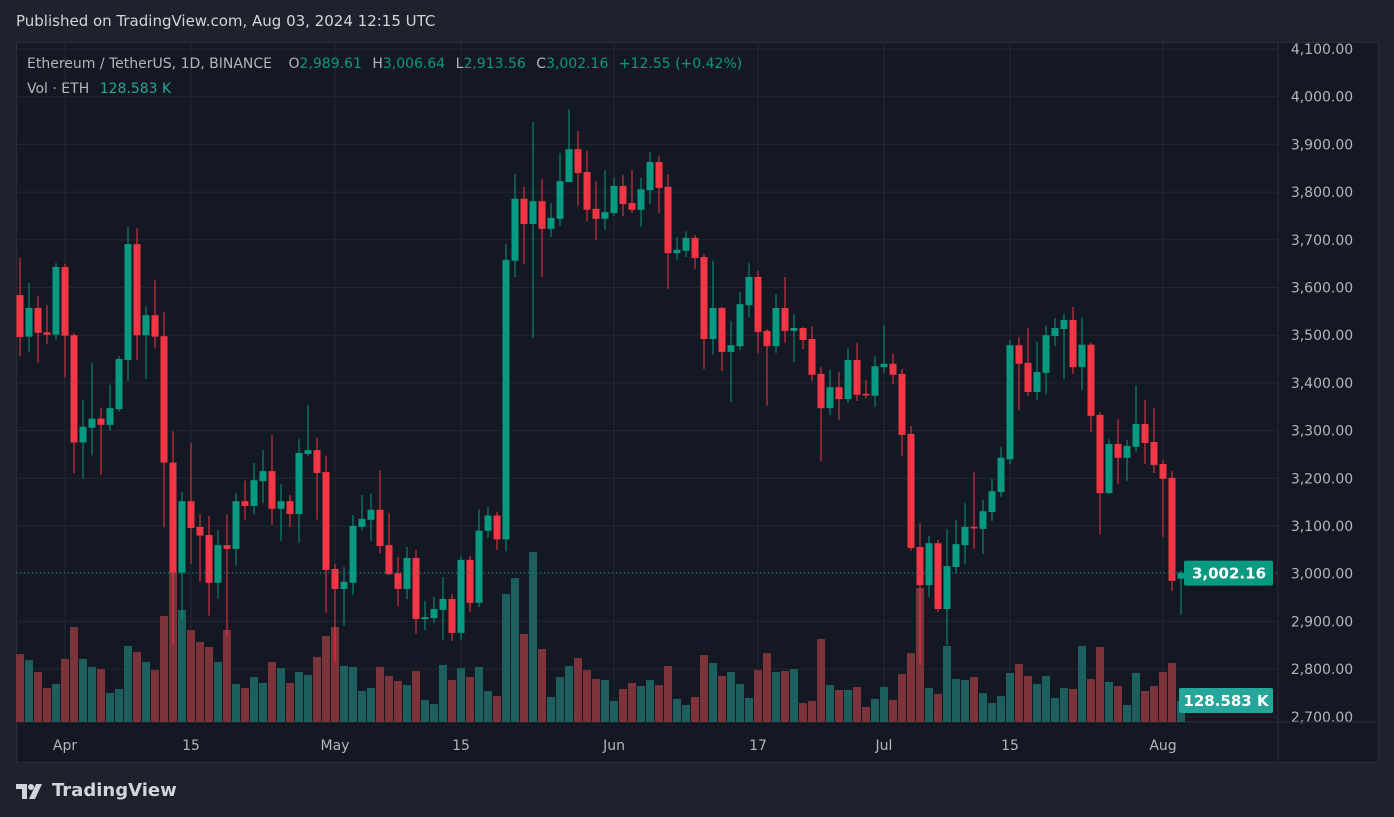  What do you see at coordinates (494, 64) in the screenshot?
I see `legend-low: 2,913.56` at bounding box center [494, 64].